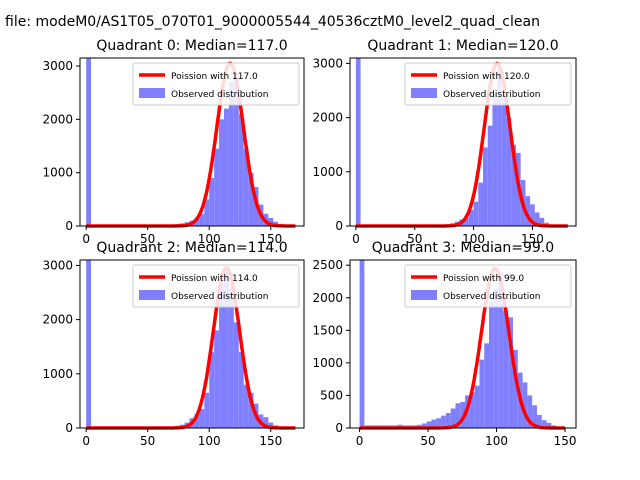  What do you see at coordinates (331, 395) in the screenshot?
I see `y-tick-label: 500` at bounding box center [331, 395].